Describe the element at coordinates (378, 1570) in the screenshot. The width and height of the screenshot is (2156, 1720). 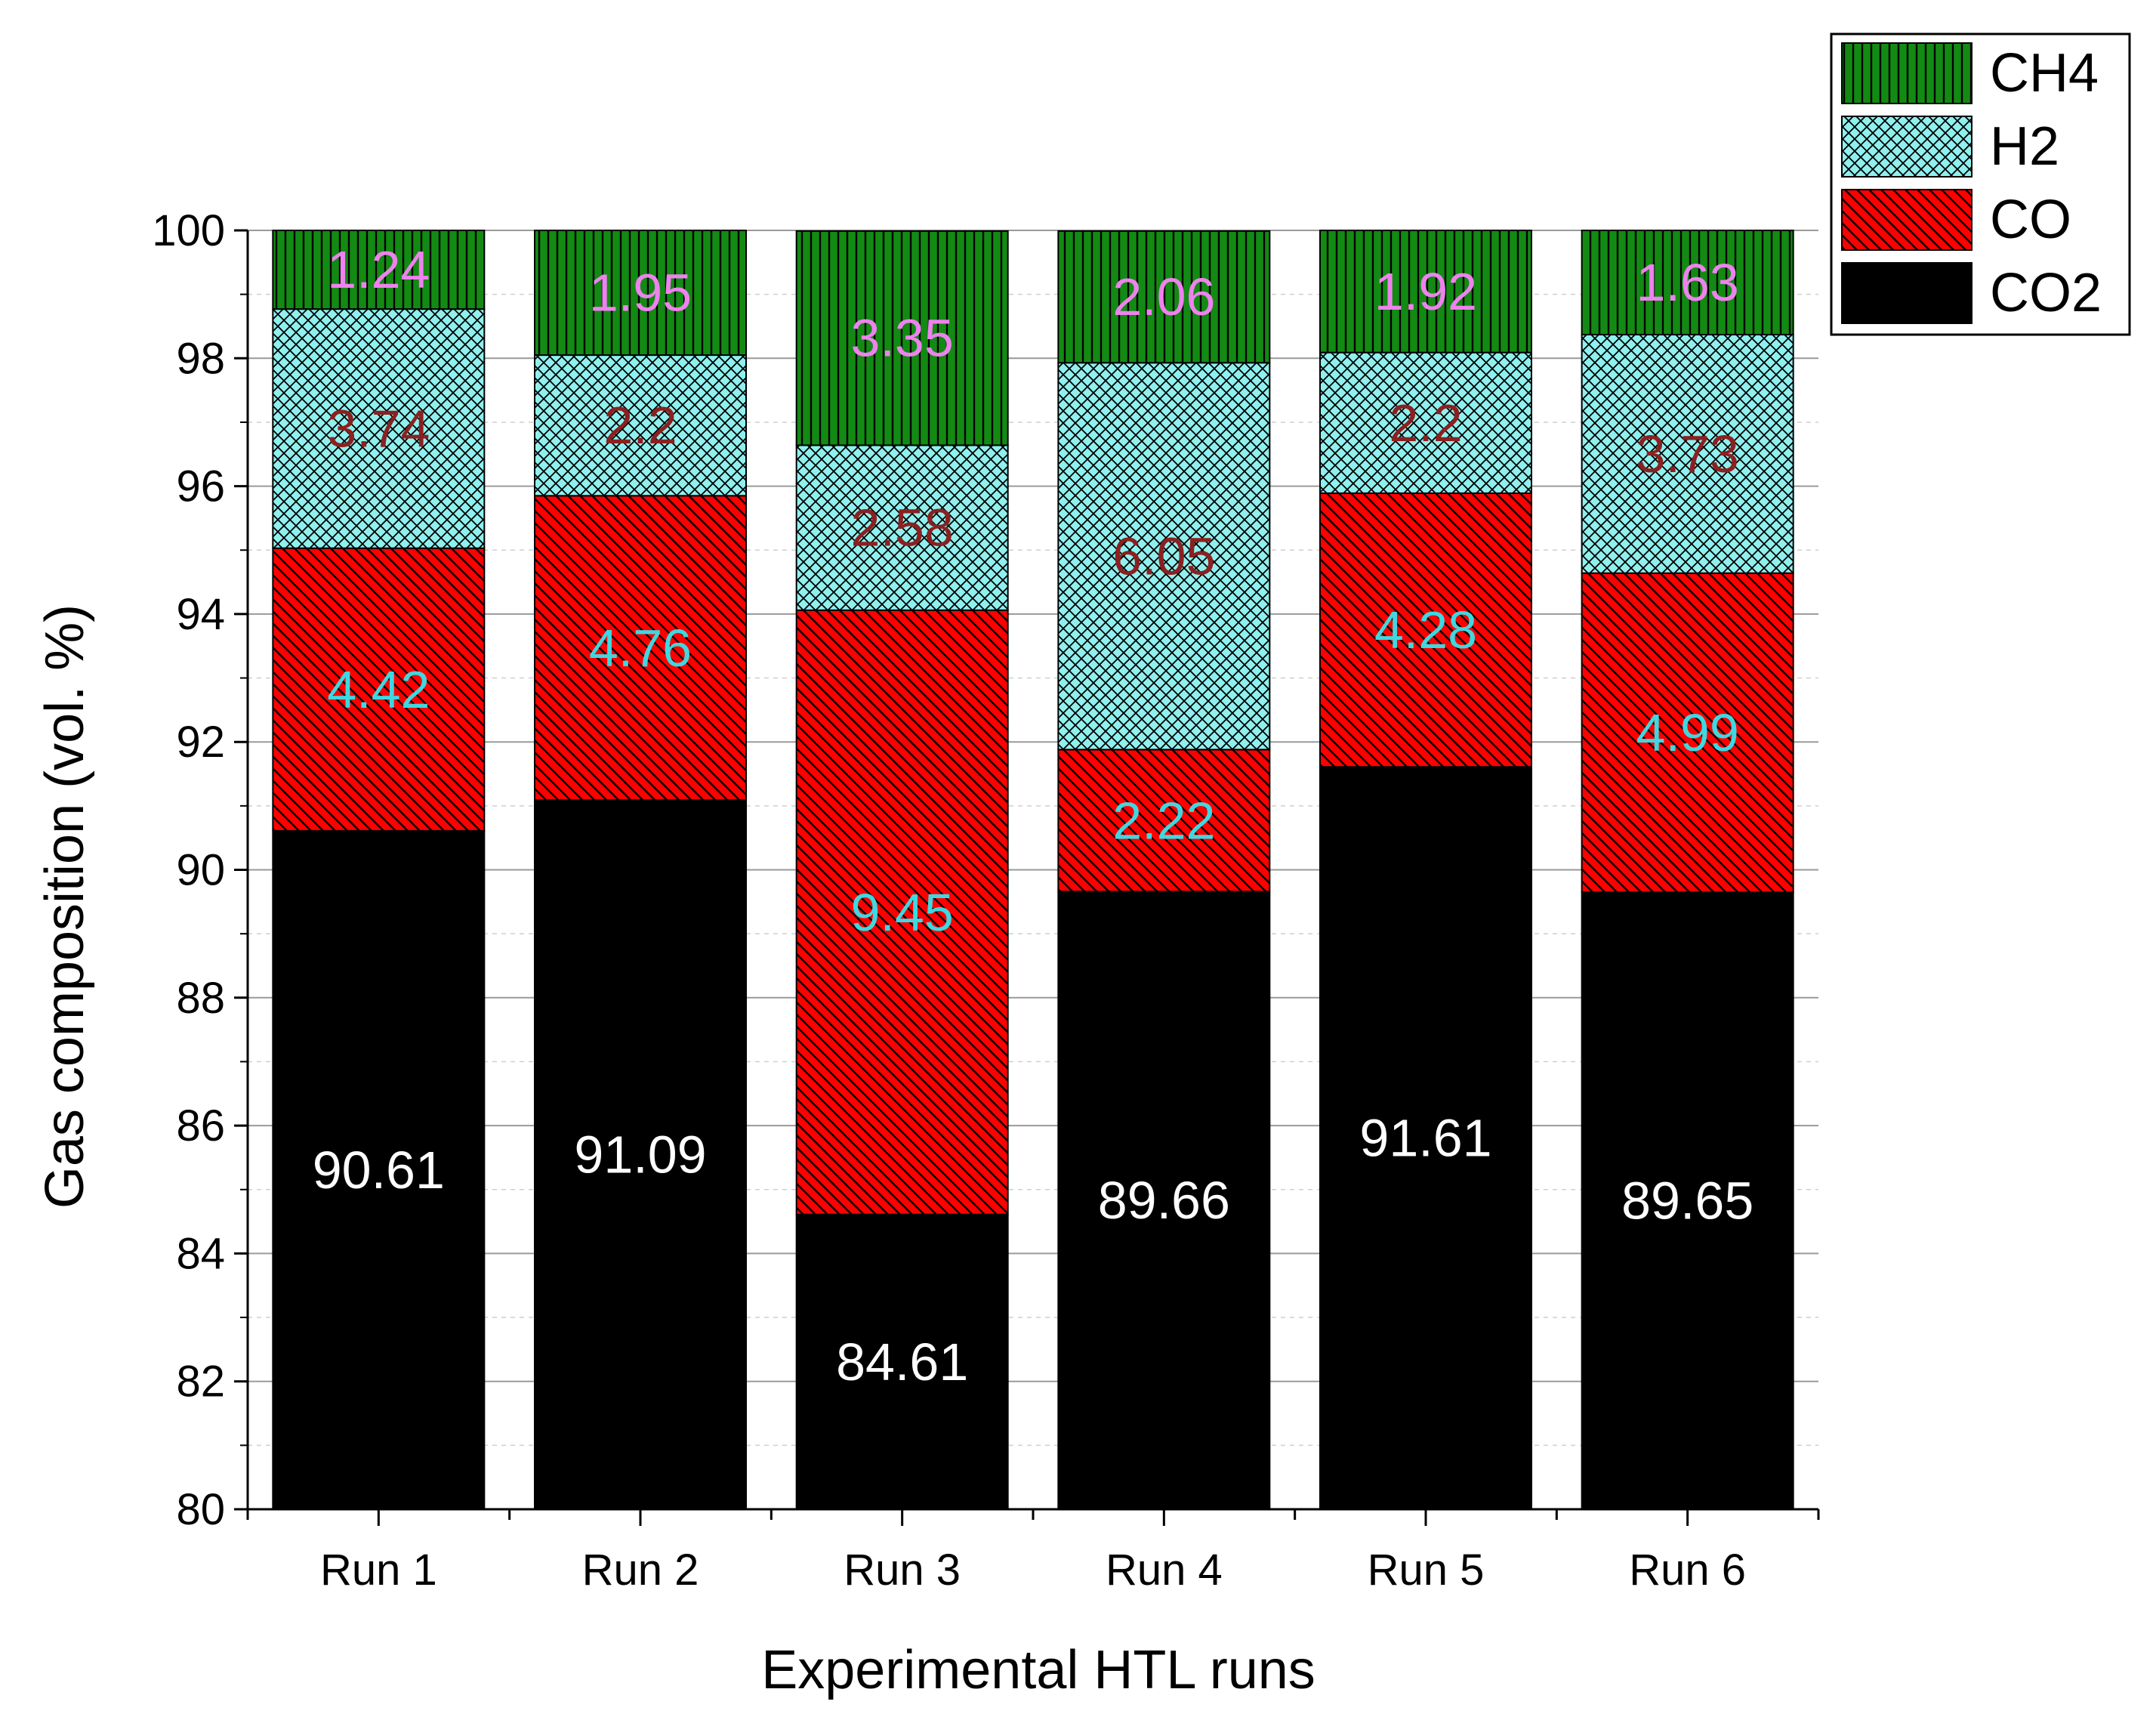
I see `x-tick-label: Run 1` at that location.